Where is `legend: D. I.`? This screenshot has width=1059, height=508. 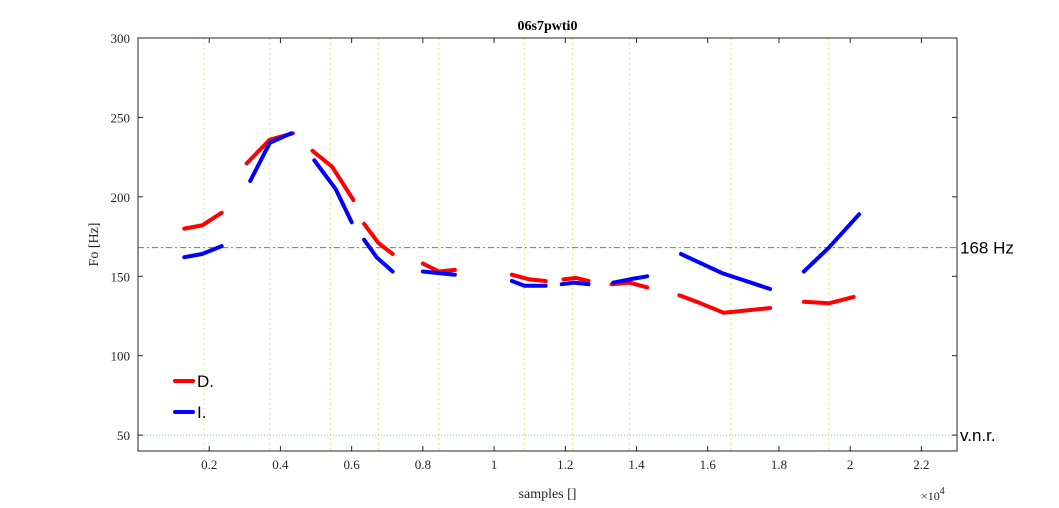
legend: D. I. is located at coordinates (193, 397).